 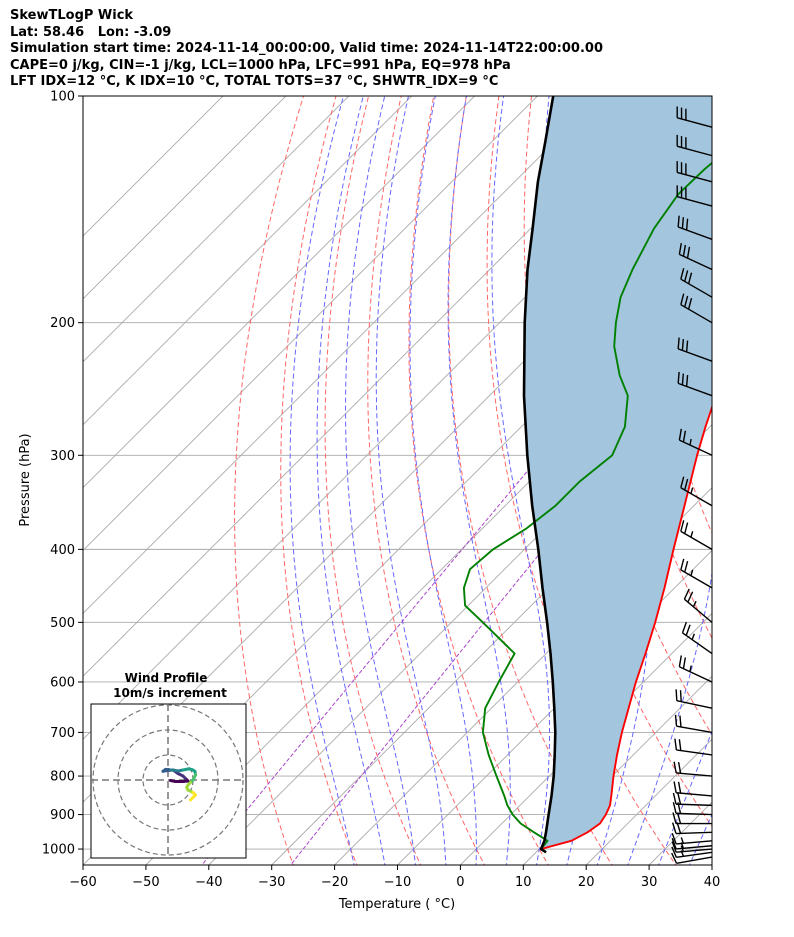 What do you see at coordinates (334, 882) in the screenshot?
I see `x-tick-label: −20` at bounding box center [334, 882].